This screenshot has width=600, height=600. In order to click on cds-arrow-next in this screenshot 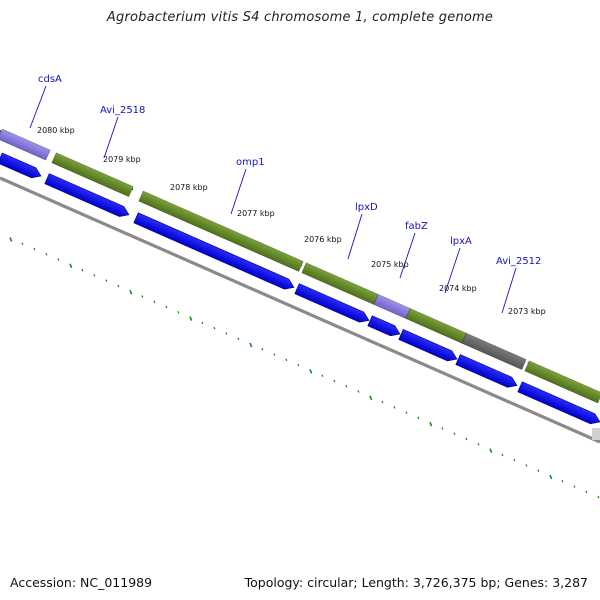, I will do `click(558, 403)`.